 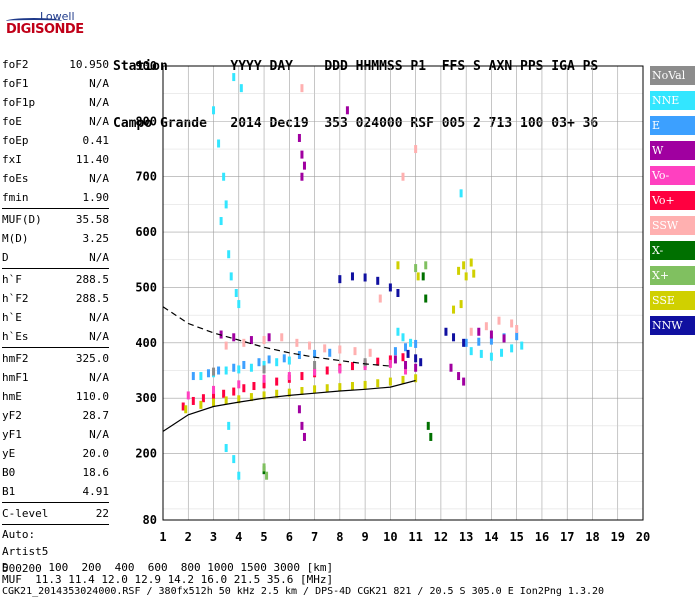 I want to click on x-tick-label: 18, so click(x=592, y=537).